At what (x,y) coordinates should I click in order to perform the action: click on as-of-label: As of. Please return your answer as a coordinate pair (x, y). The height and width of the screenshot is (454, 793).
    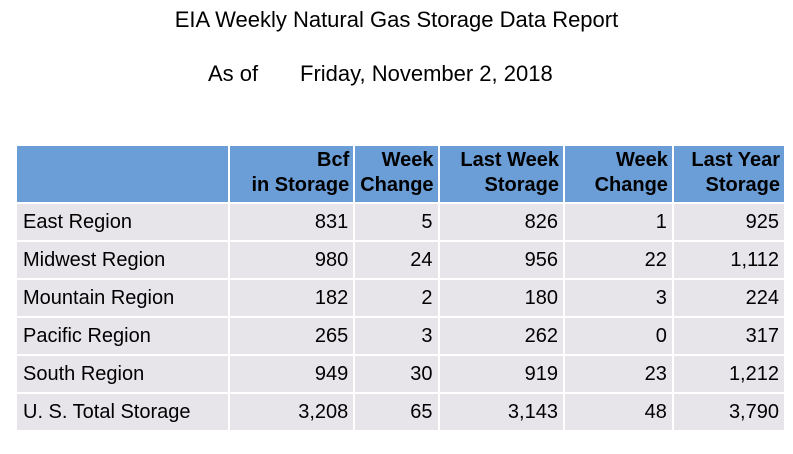
    Looking at the image, I should click on (233, 73).